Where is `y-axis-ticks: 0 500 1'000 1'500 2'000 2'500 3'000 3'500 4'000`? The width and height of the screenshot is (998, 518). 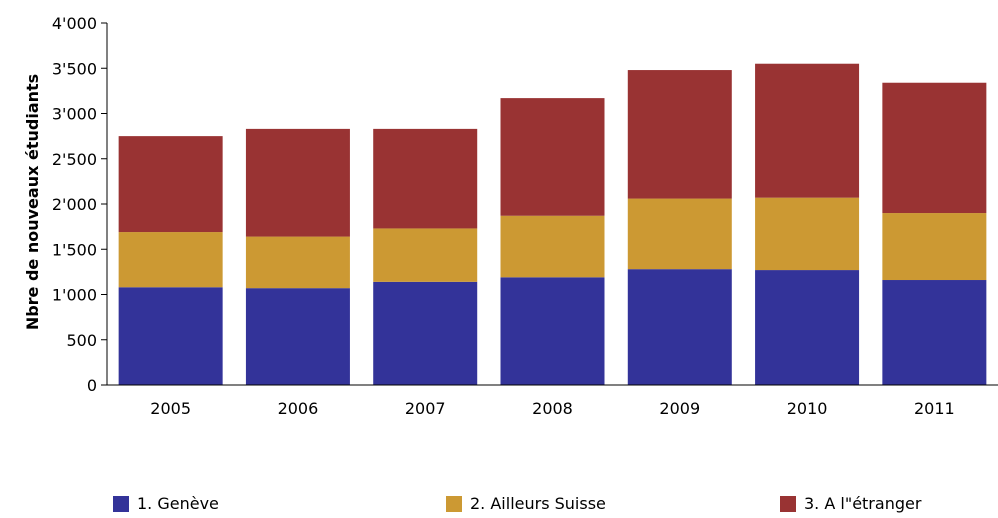
y-axis-ticks: 0 500 1'000 1'500 2'000 2'500 3'000 3'500 4'000 is located at coordinates (79, 204).